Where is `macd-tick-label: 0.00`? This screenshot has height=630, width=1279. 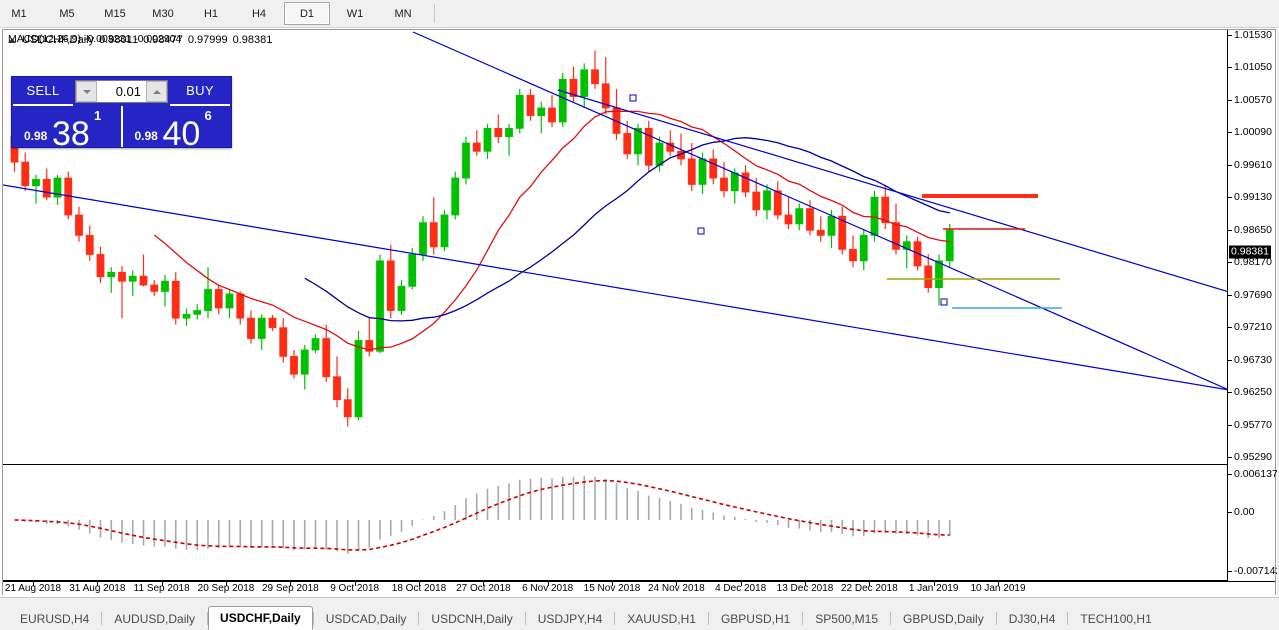 macd-tick-label: 0.00 is located at coordinates (1244, 512).